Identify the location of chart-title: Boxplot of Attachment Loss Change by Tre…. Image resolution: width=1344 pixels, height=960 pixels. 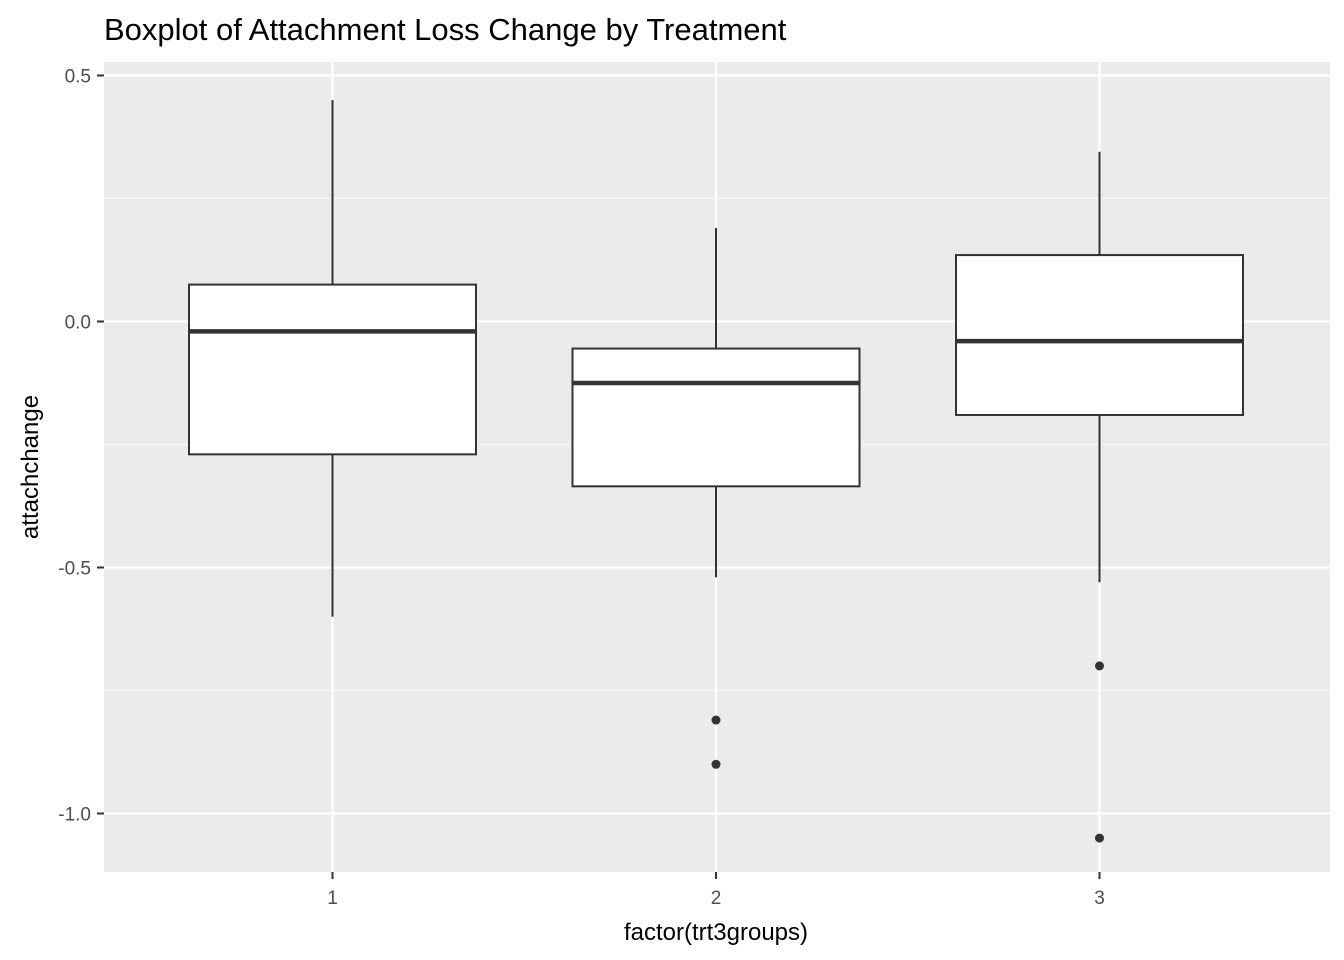
(445, 29).